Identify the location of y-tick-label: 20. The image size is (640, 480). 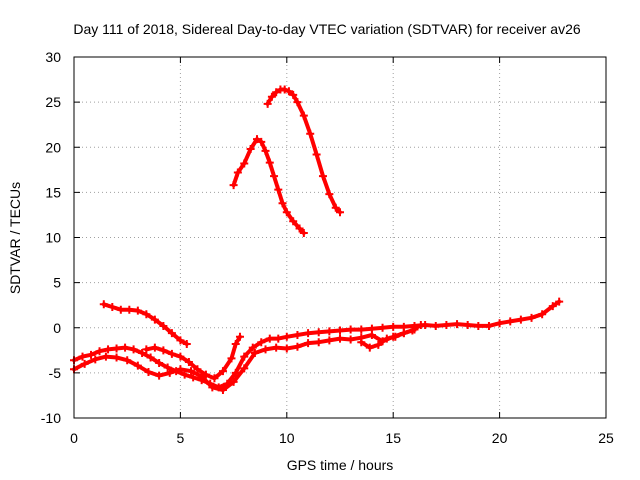
(53, 147).